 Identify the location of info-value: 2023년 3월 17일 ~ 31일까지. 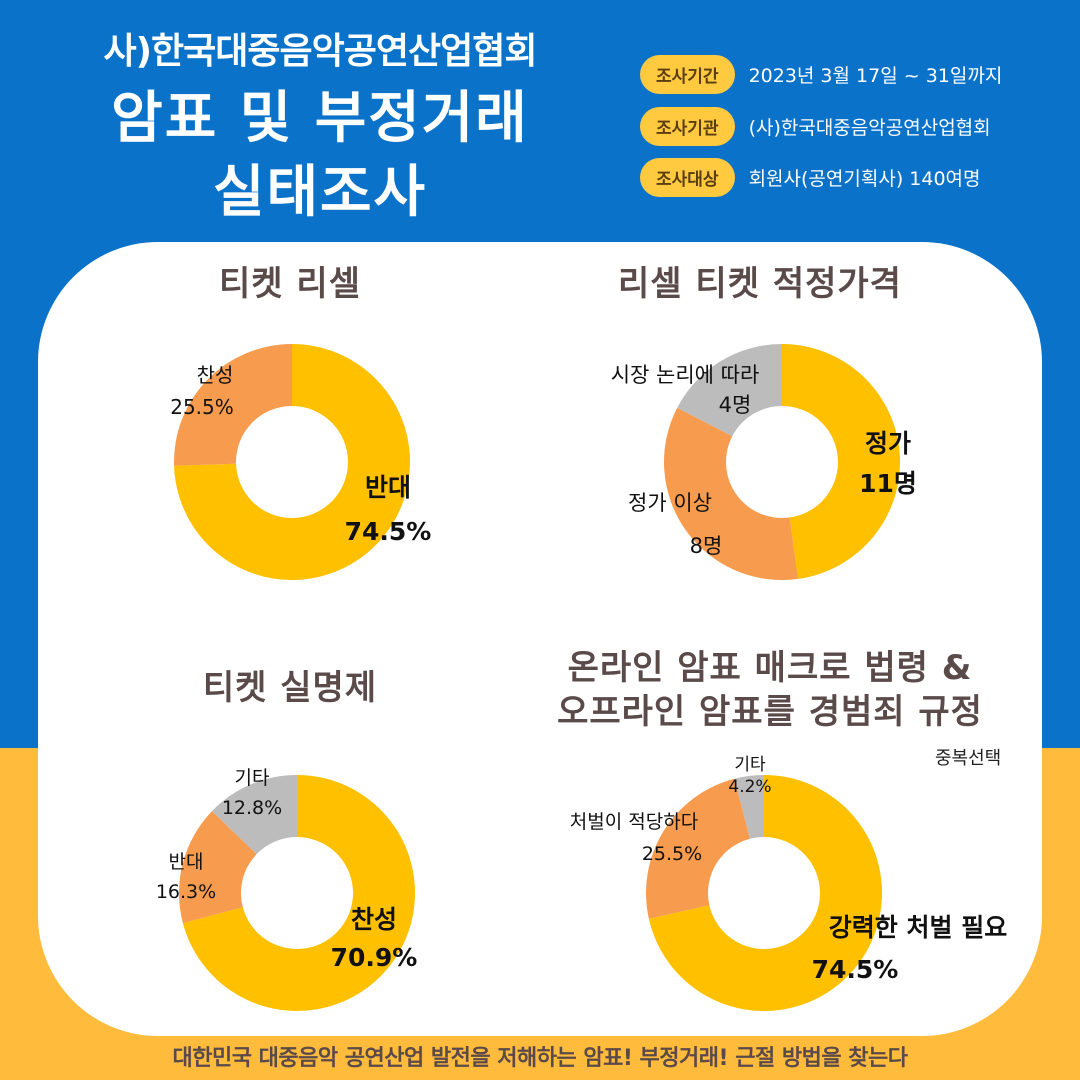
(875, 75).